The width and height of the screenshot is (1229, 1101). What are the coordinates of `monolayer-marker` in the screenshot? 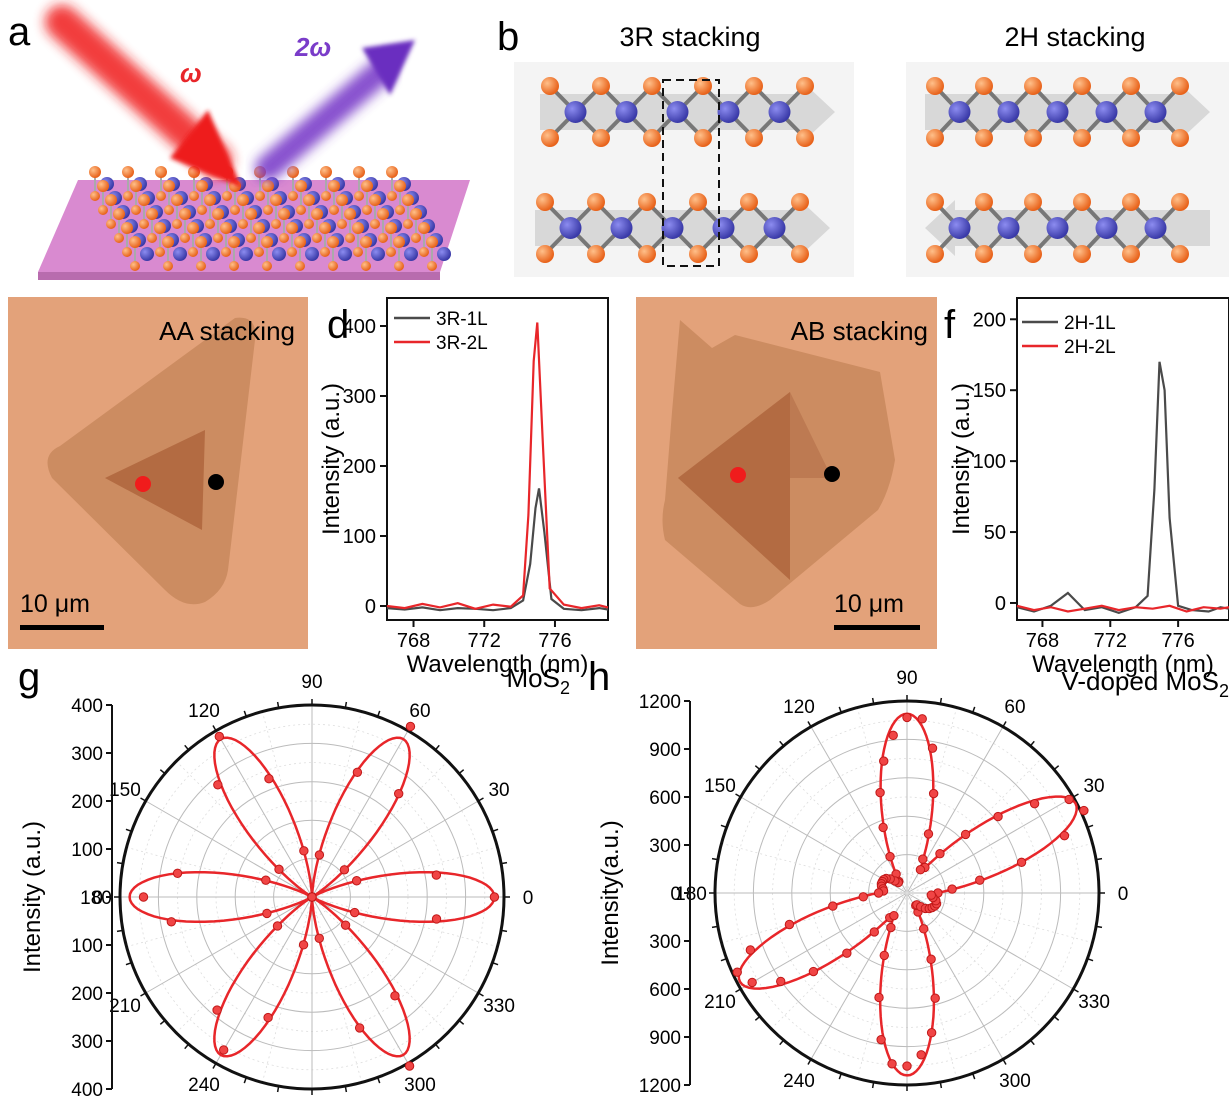 It's located at (216, 482).